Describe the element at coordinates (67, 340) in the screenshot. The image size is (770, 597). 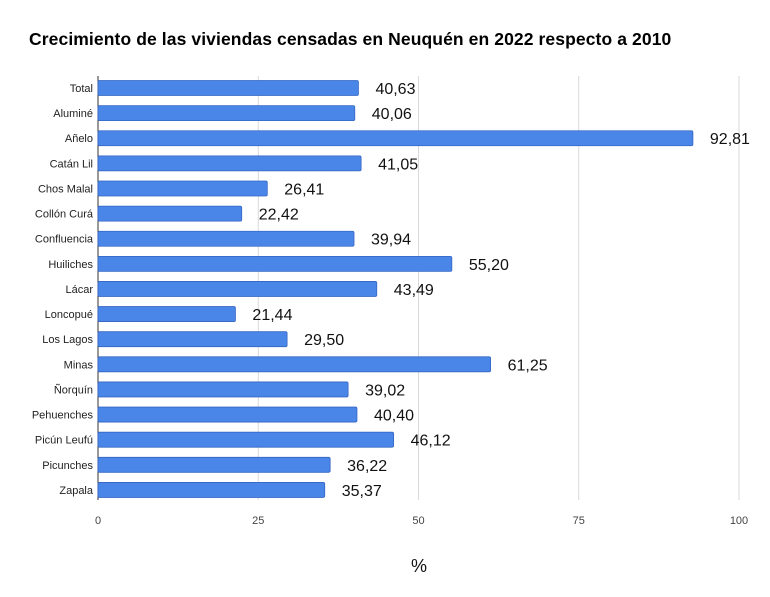
I see `y-category-label: Los Lagos` at that location.